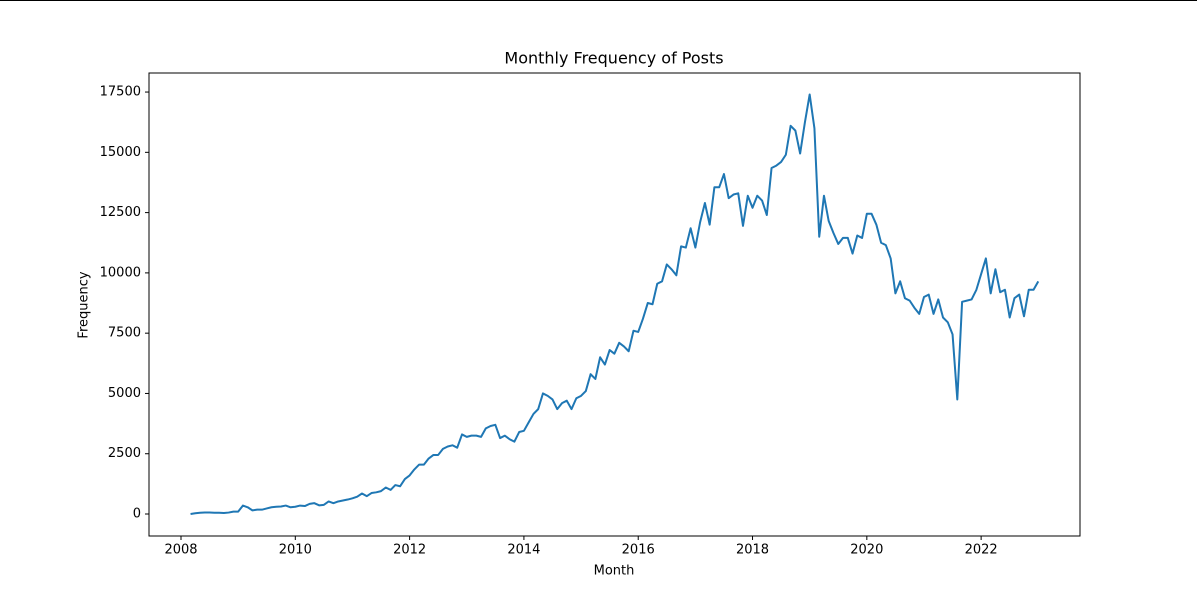 This screenshot has width=1197, height=601. Describe the element at coordinates (124, 393) in the screenshot. I see `y-tick-label: 5000` at that location.